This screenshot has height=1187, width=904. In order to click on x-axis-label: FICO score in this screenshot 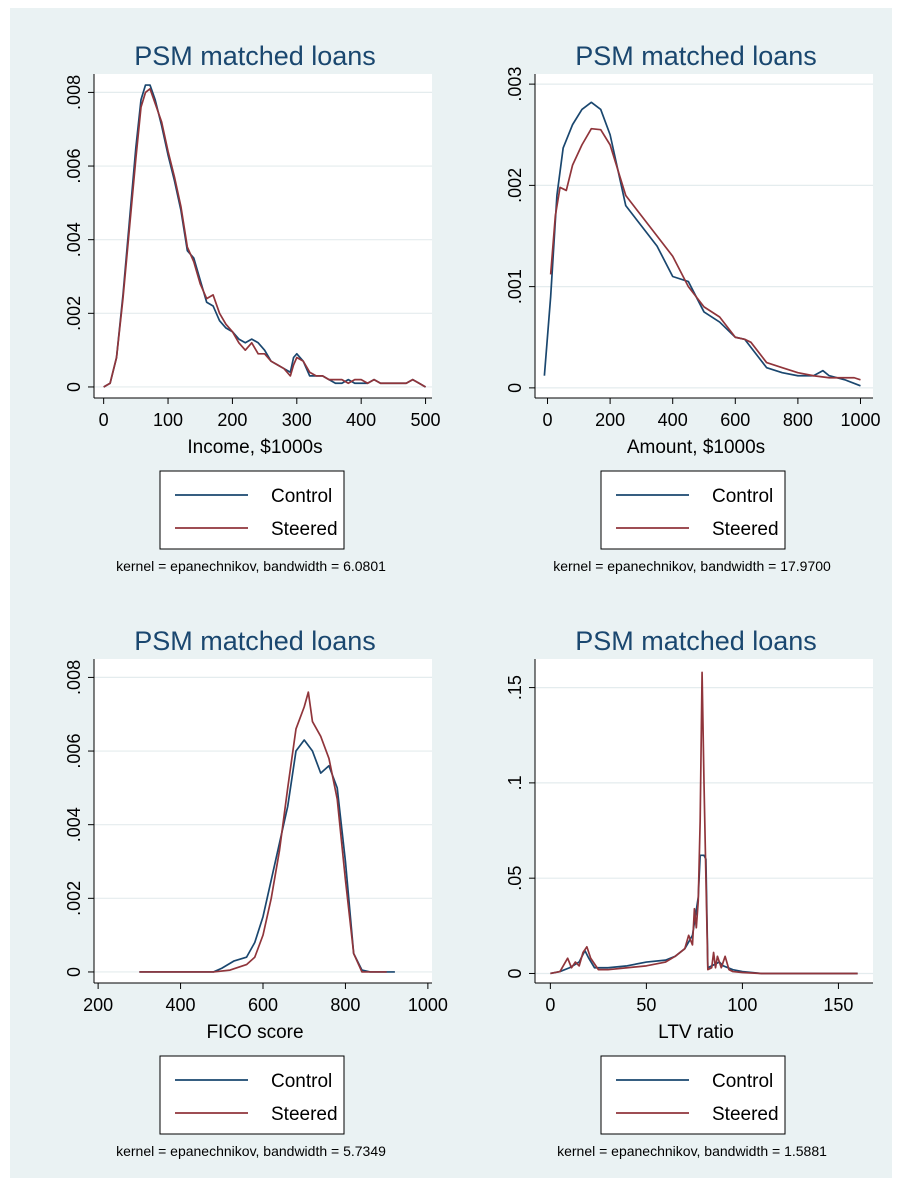, I will do `click(254, 1032)`.